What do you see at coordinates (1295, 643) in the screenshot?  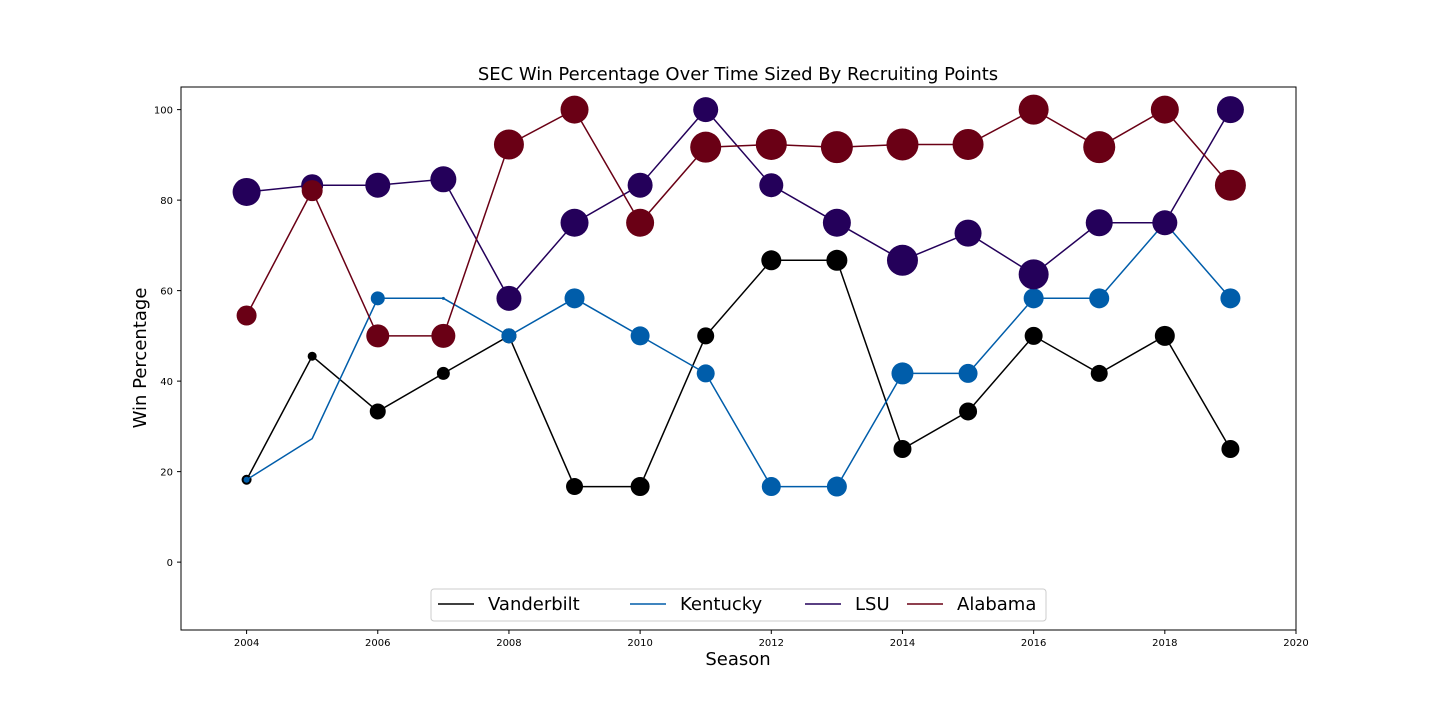 I see `x-tick-label: 2020` at bounding box center [1295, 643].